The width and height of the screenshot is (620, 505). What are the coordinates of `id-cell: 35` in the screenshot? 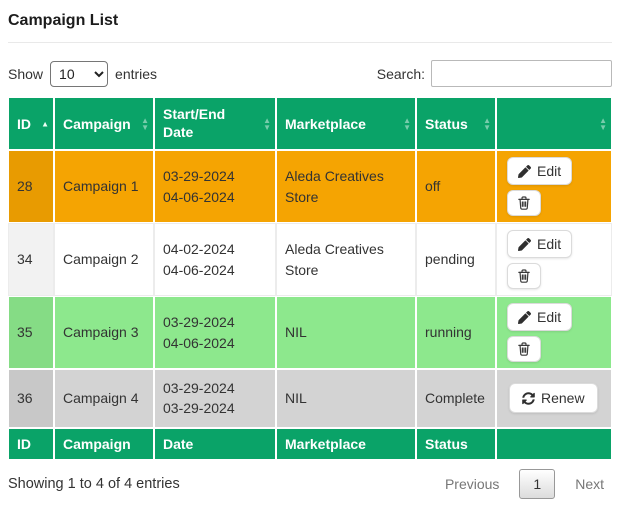 It's located at (31, 332).